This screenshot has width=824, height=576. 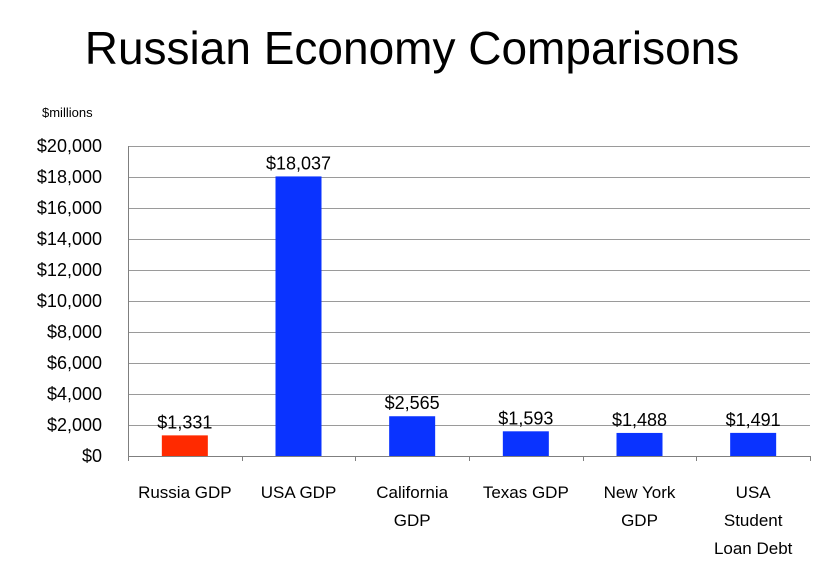 I want to click on unit-label: $millions, so click(x=67, y=112).